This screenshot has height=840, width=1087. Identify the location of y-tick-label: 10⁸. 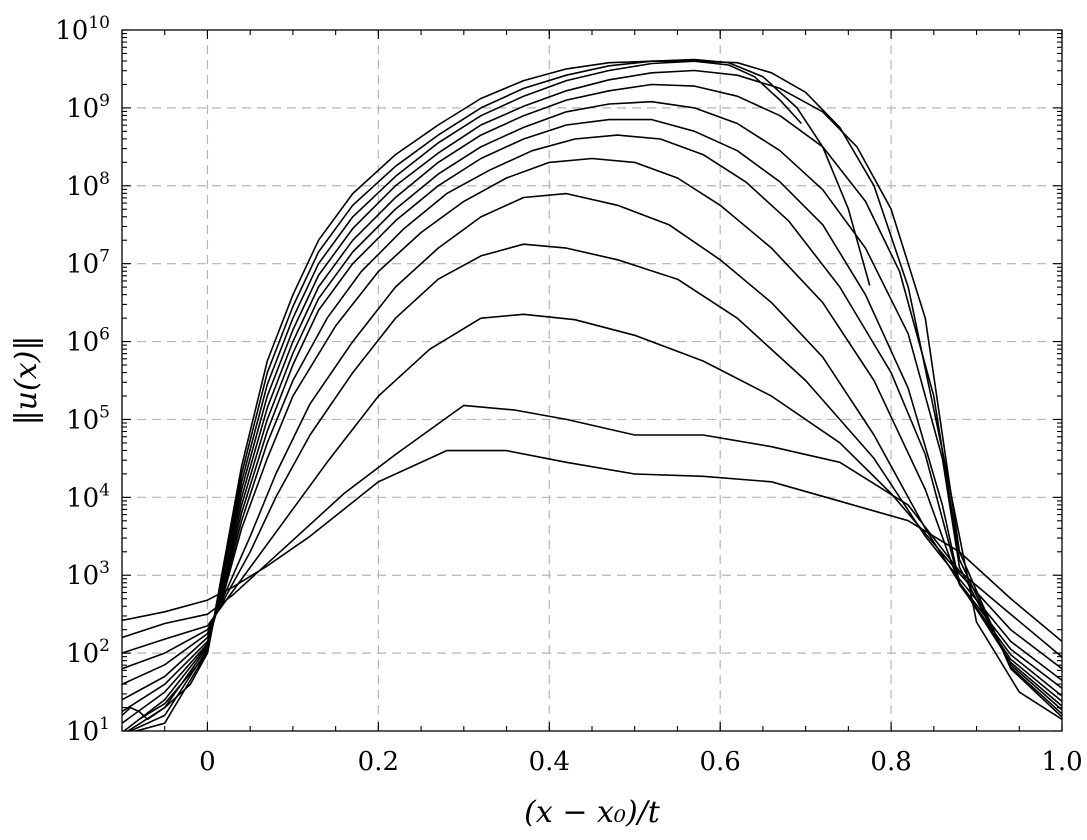
(88, 185).